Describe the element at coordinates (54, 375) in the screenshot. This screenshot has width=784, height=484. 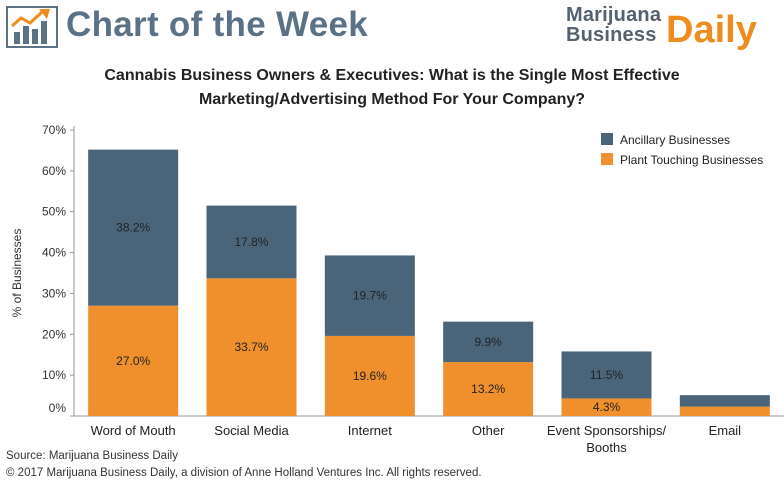
I see `y-tick-label: 10%` at that location.